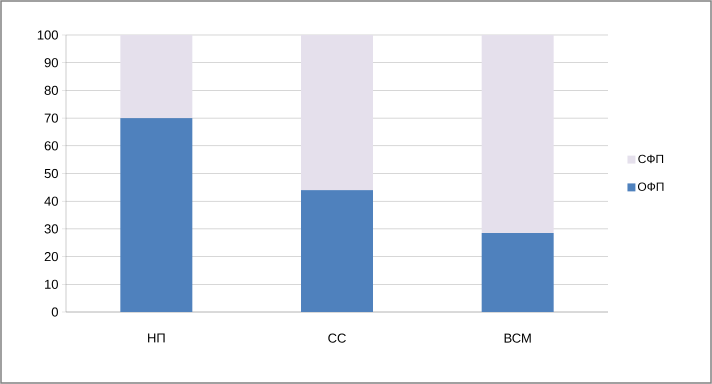 The width and height of the screenshot is (712, 384). What do you see at coordinates (337, 338) in the screenshot?
I see `x-tick-label: СС` at bounding box center [337, 338].